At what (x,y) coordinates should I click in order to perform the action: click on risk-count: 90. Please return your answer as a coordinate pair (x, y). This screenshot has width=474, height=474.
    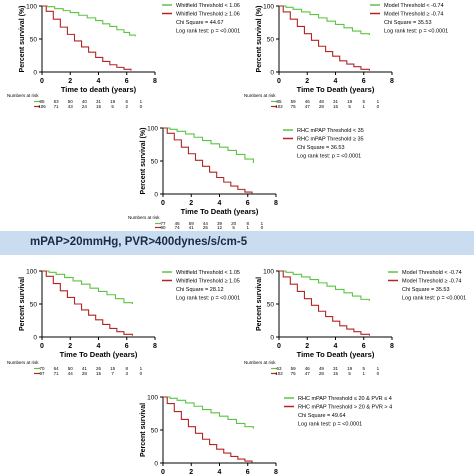
    Looking at the image, I should click on (163, 227).